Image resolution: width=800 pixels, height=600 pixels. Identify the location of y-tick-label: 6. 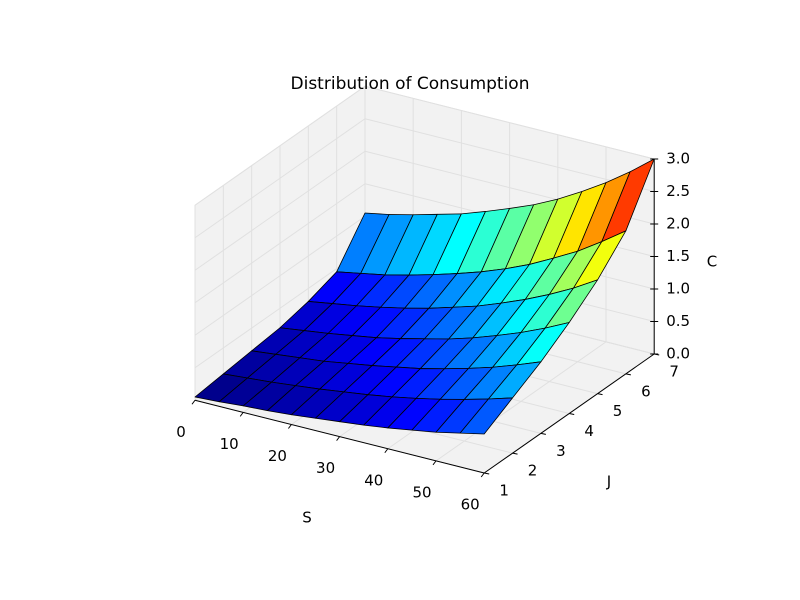
(646, 391).